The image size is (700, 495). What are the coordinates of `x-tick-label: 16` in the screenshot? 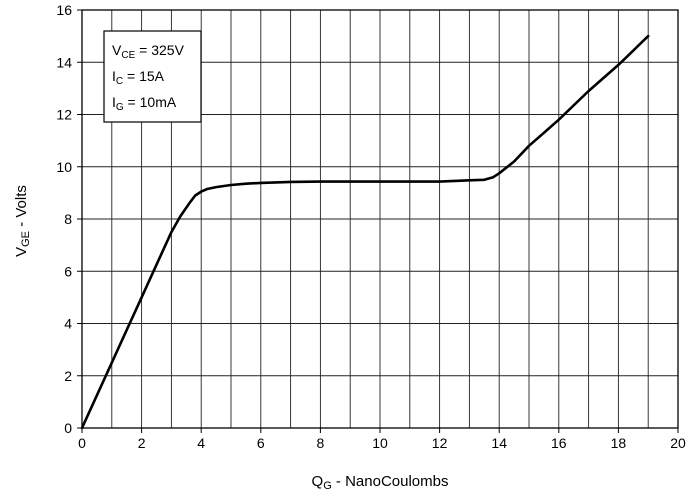 It's located at (559, 443).